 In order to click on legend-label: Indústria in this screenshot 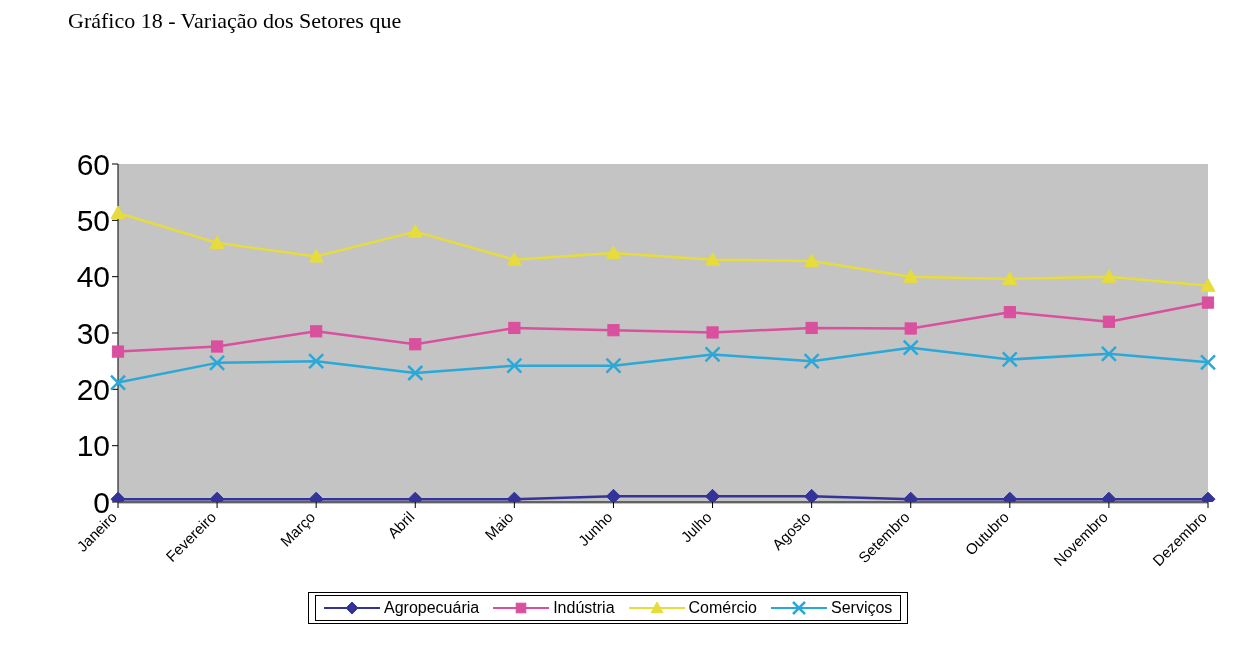, I will do `click(583, 608)`.